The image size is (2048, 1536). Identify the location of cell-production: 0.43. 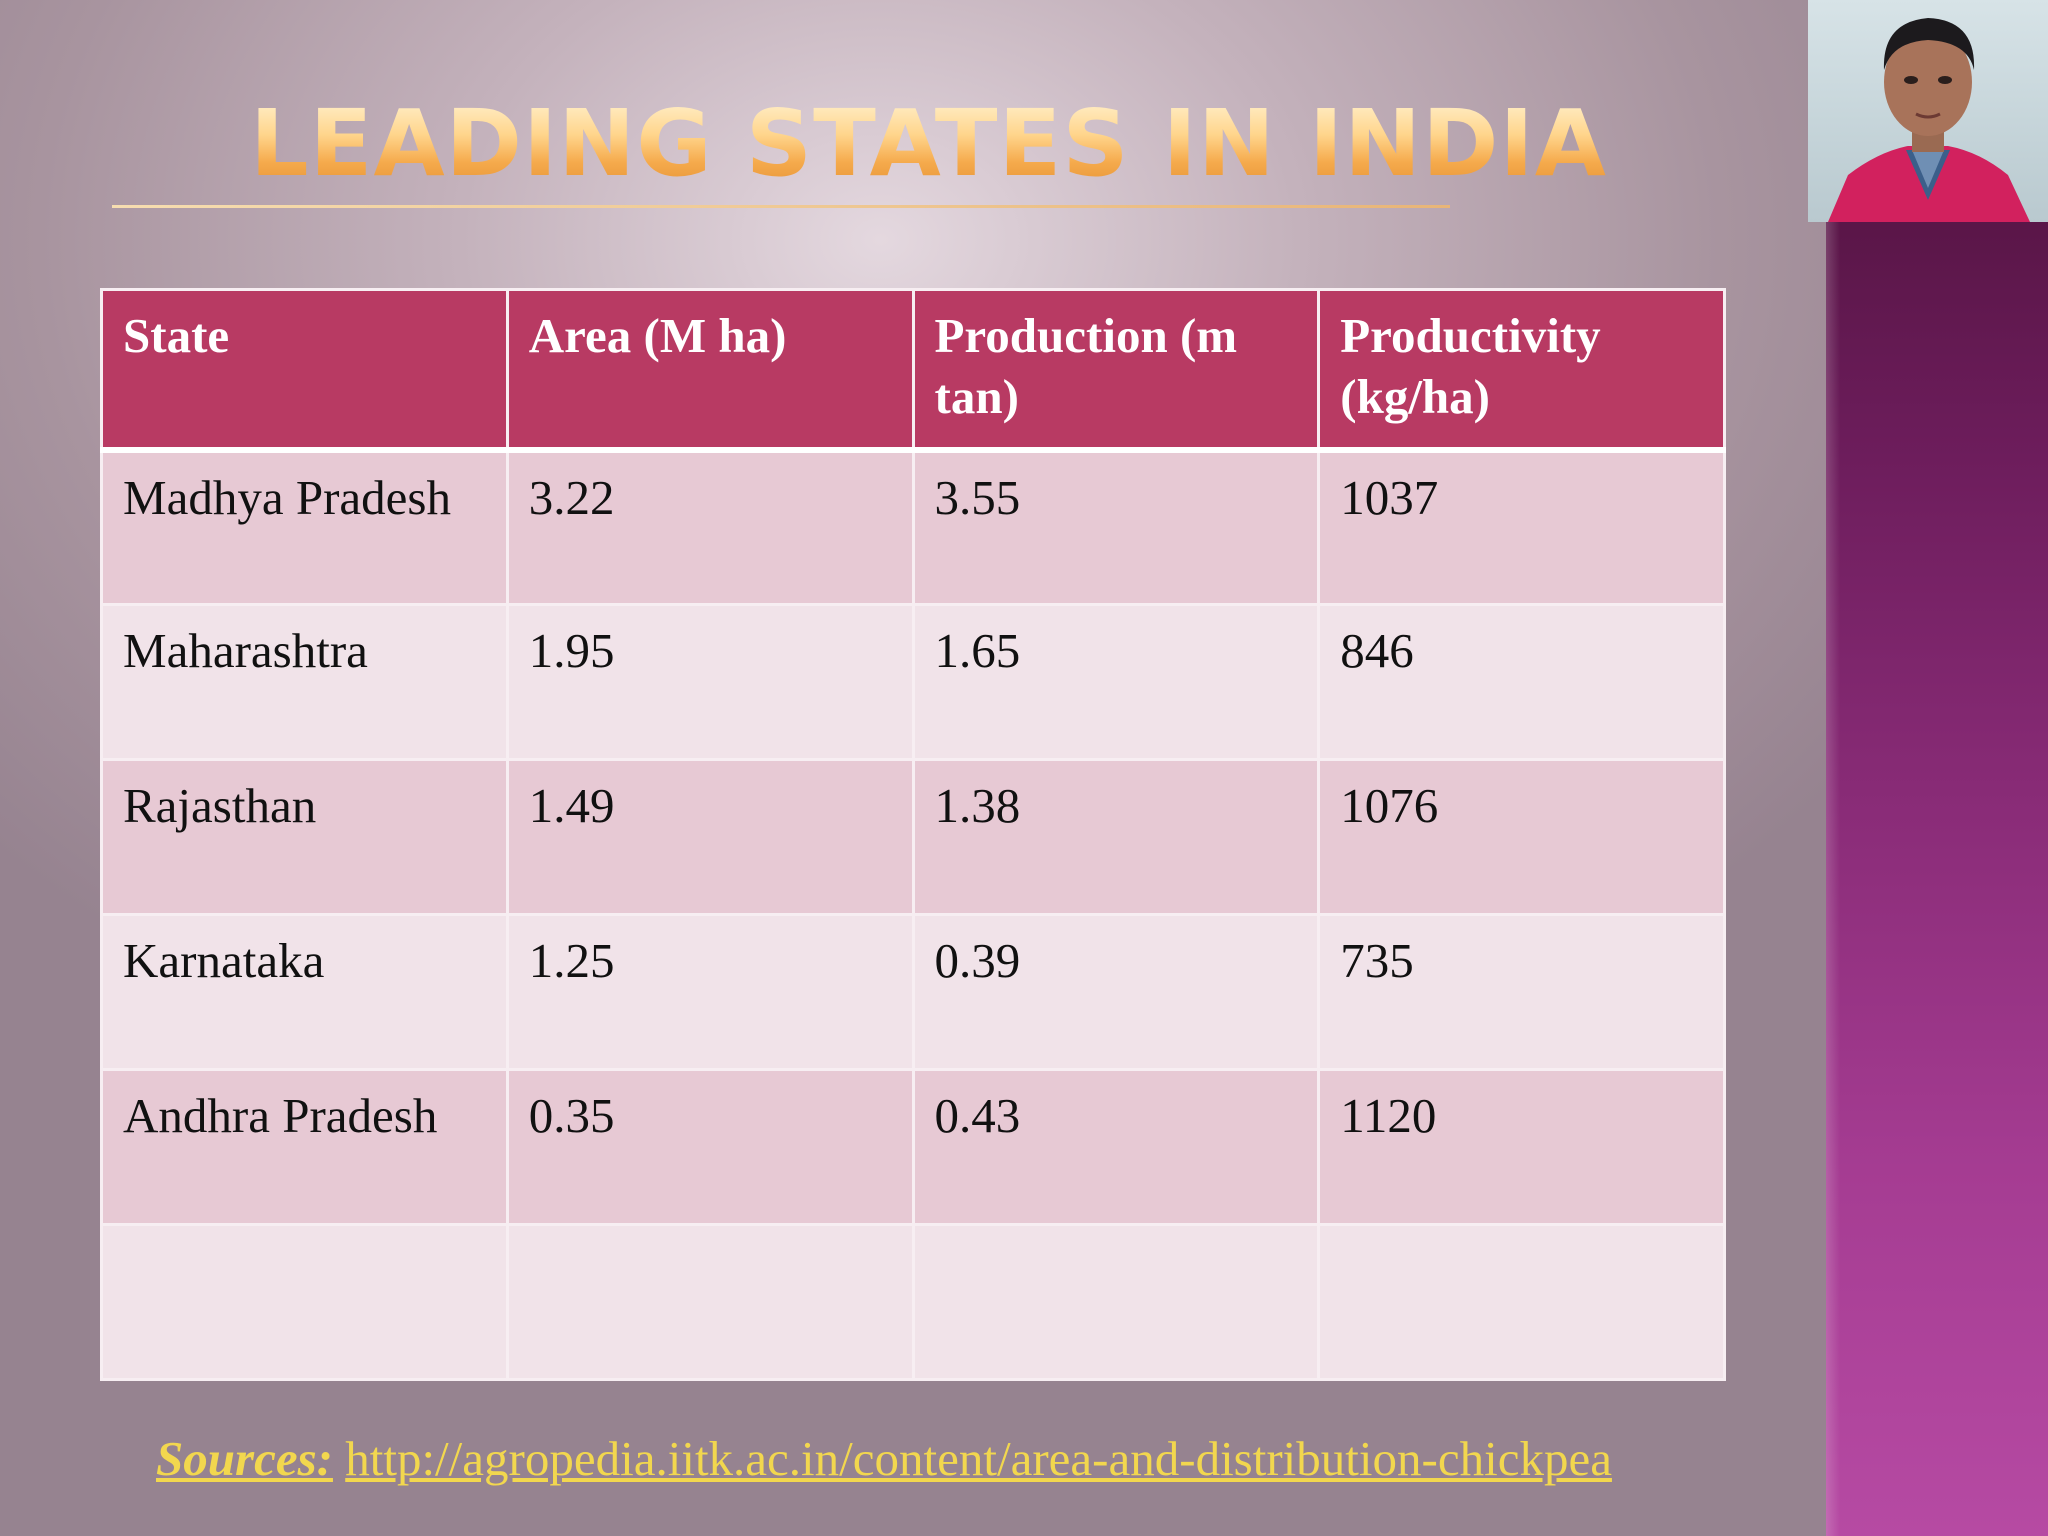
(1116, 1147).